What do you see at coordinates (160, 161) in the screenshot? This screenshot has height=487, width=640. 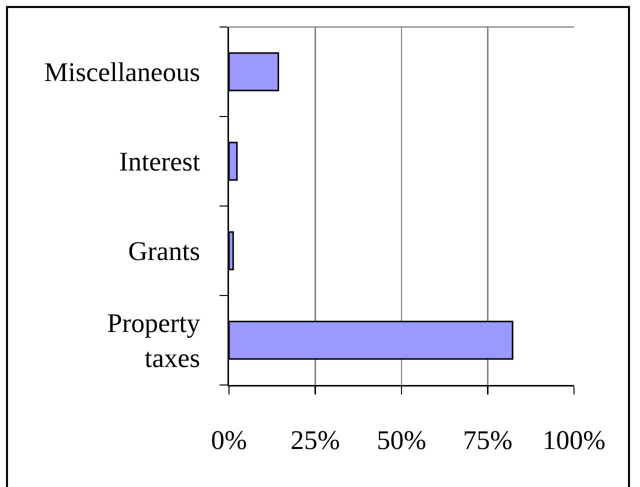 I see `y-tick-label: Interest` at bounding box center [160, 161].